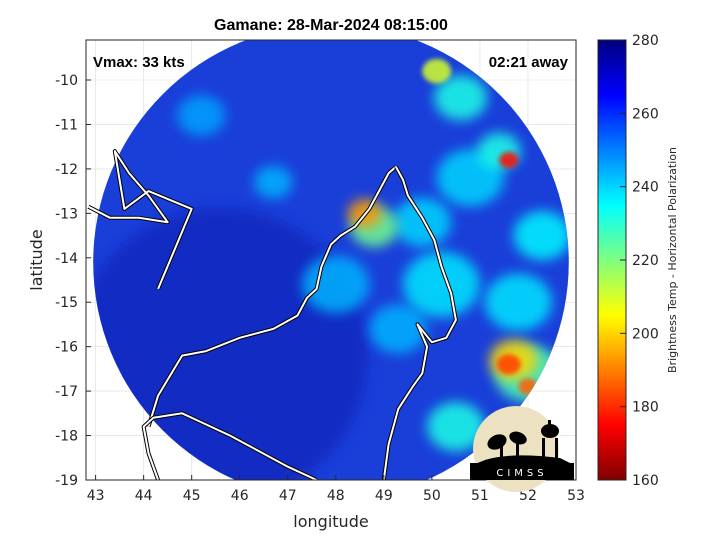 The image size is (720, 540). I want to click on y-tick-label: -17, so click(66, 392).